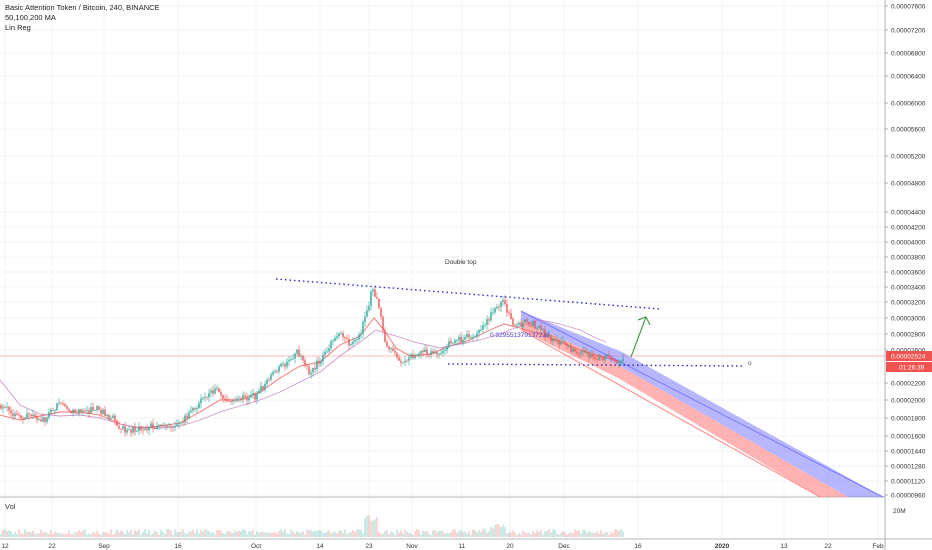 The height and width of the screenshot is (550, 932). Describe the element at coordinates (909, 356) in the screenshot. I see `price-badge-bg` at that location.